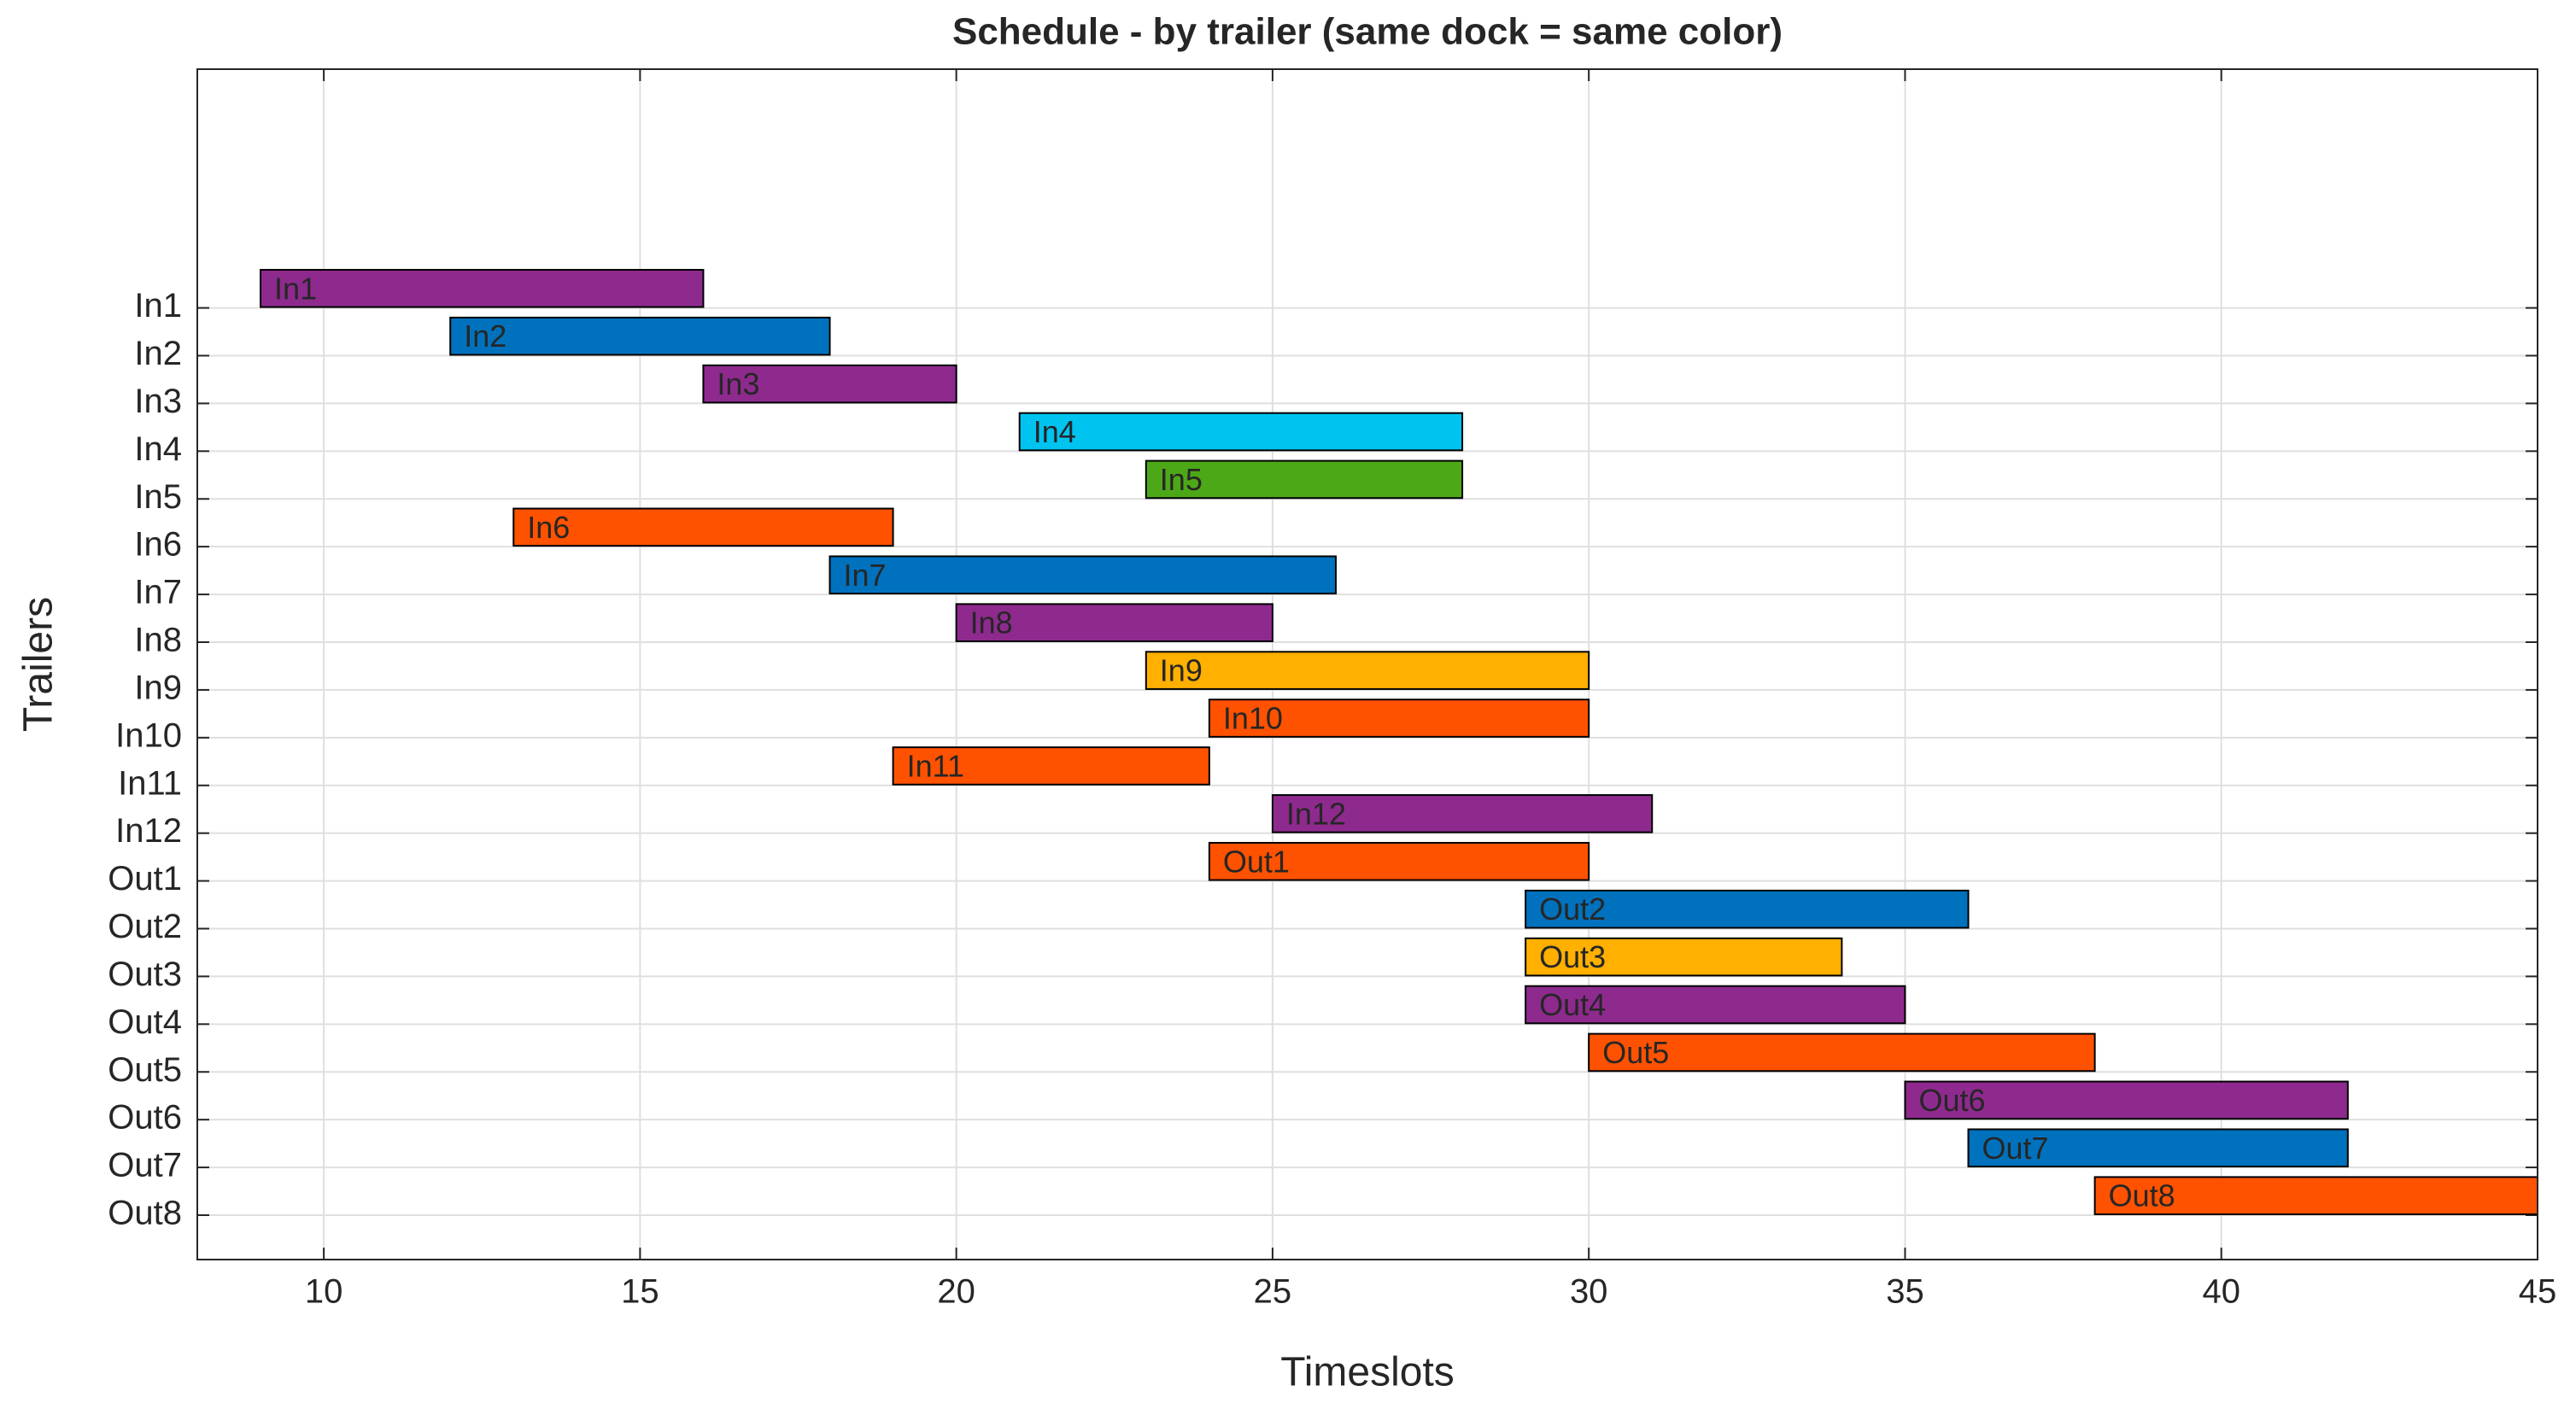  I want to click on x-tick-label: 35, so click(1905, 1292).